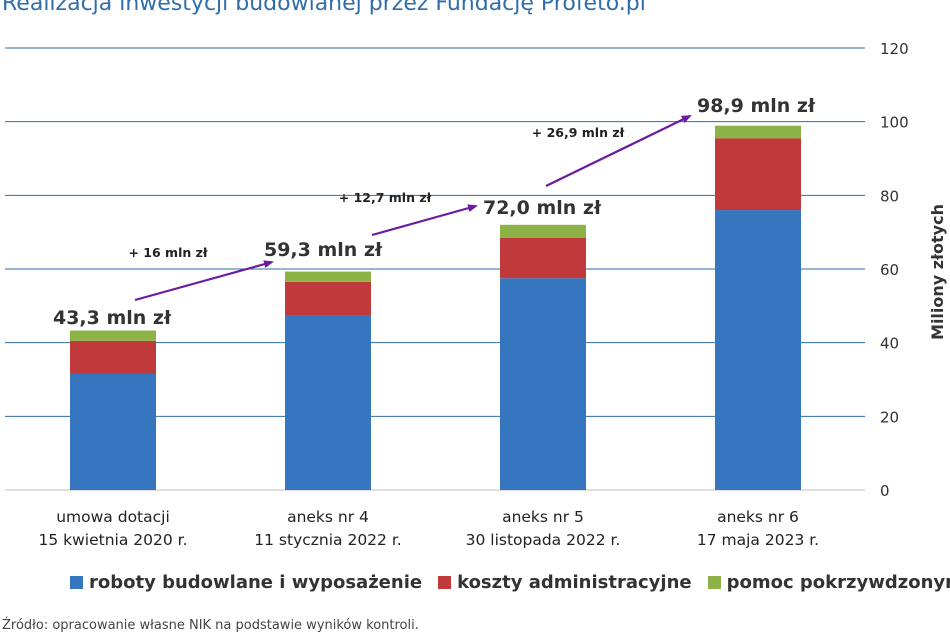 This screenshot has width=950, height=633. I want to click on y-tick-label: 60, so click(889, 270).